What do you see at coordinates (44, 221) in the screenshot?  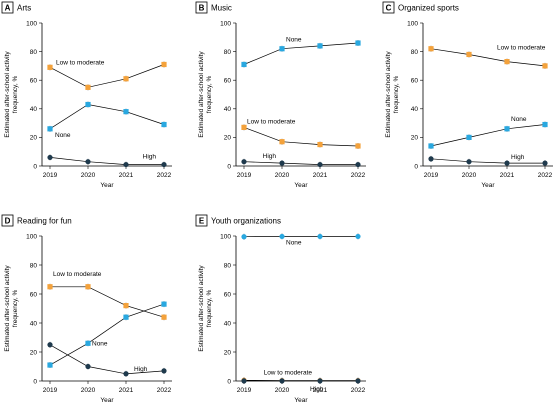 I see `panel-title: Reading for fun` at bounding box center [44, 221].